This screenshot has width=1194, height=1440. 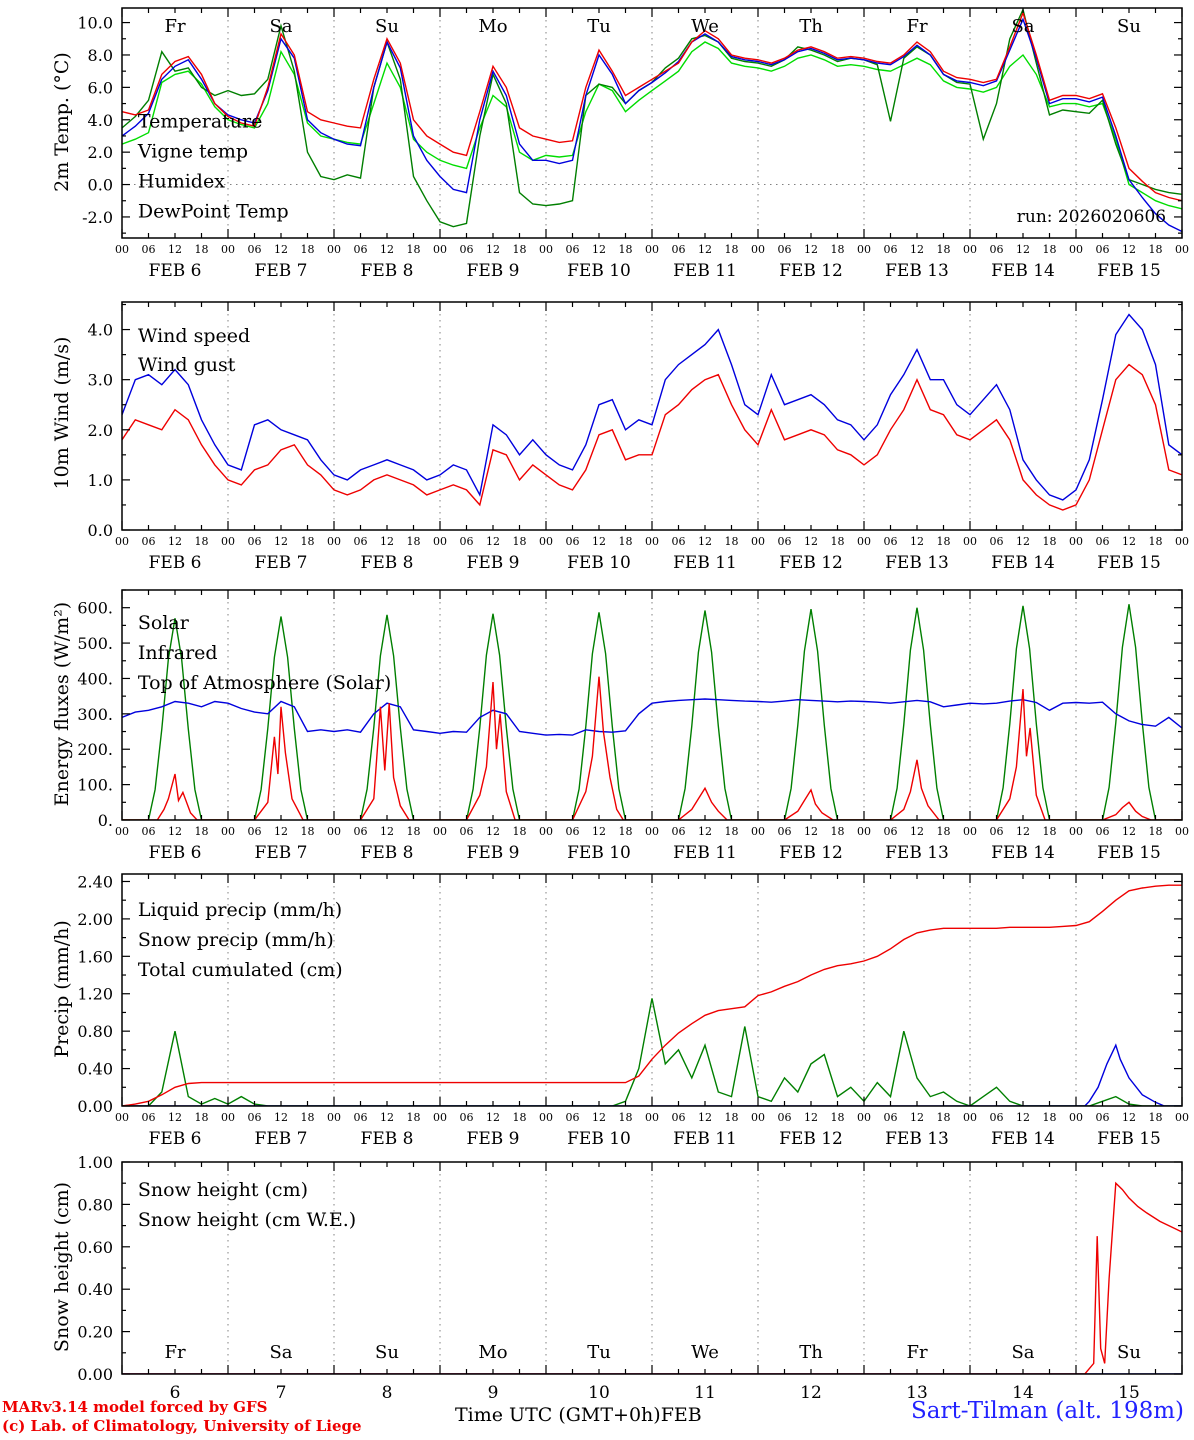 What do you see at coordinates (811, 853) in the screenshot?
I see `date-label: FEB 12` at bounding box center [811, 853].